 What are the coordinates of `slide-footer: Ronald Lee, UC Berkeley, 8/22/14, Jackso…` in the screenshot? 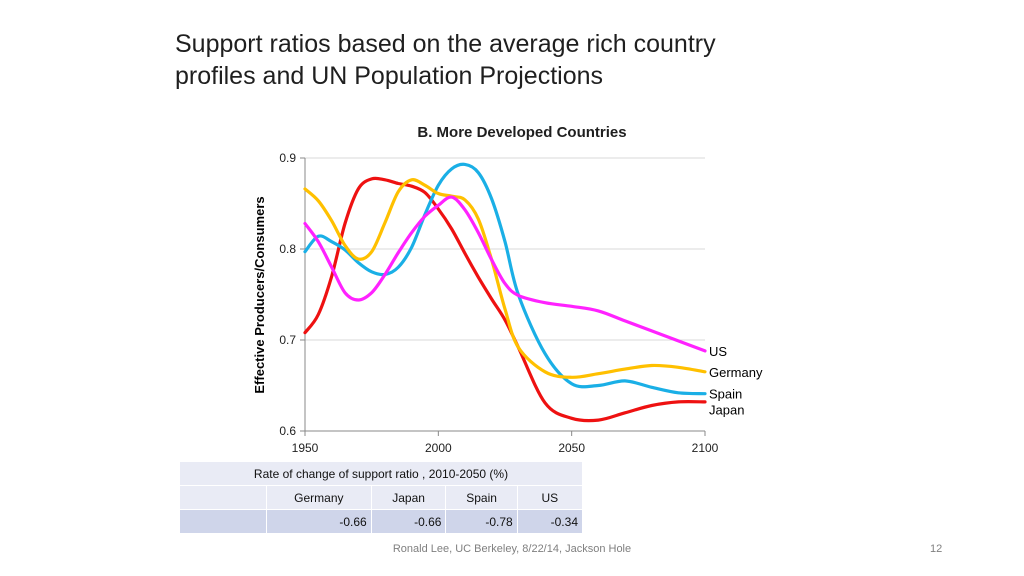 It's located at (512, 549).